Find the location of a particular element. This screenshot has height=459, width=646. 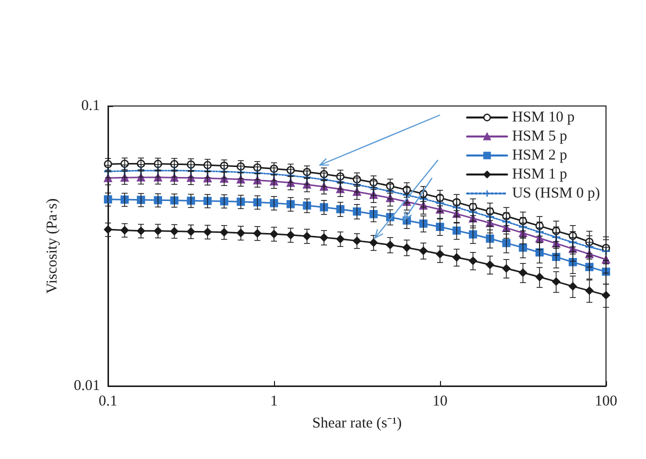

y-tick-label: 0.01 is located at coordinates (87, 386).